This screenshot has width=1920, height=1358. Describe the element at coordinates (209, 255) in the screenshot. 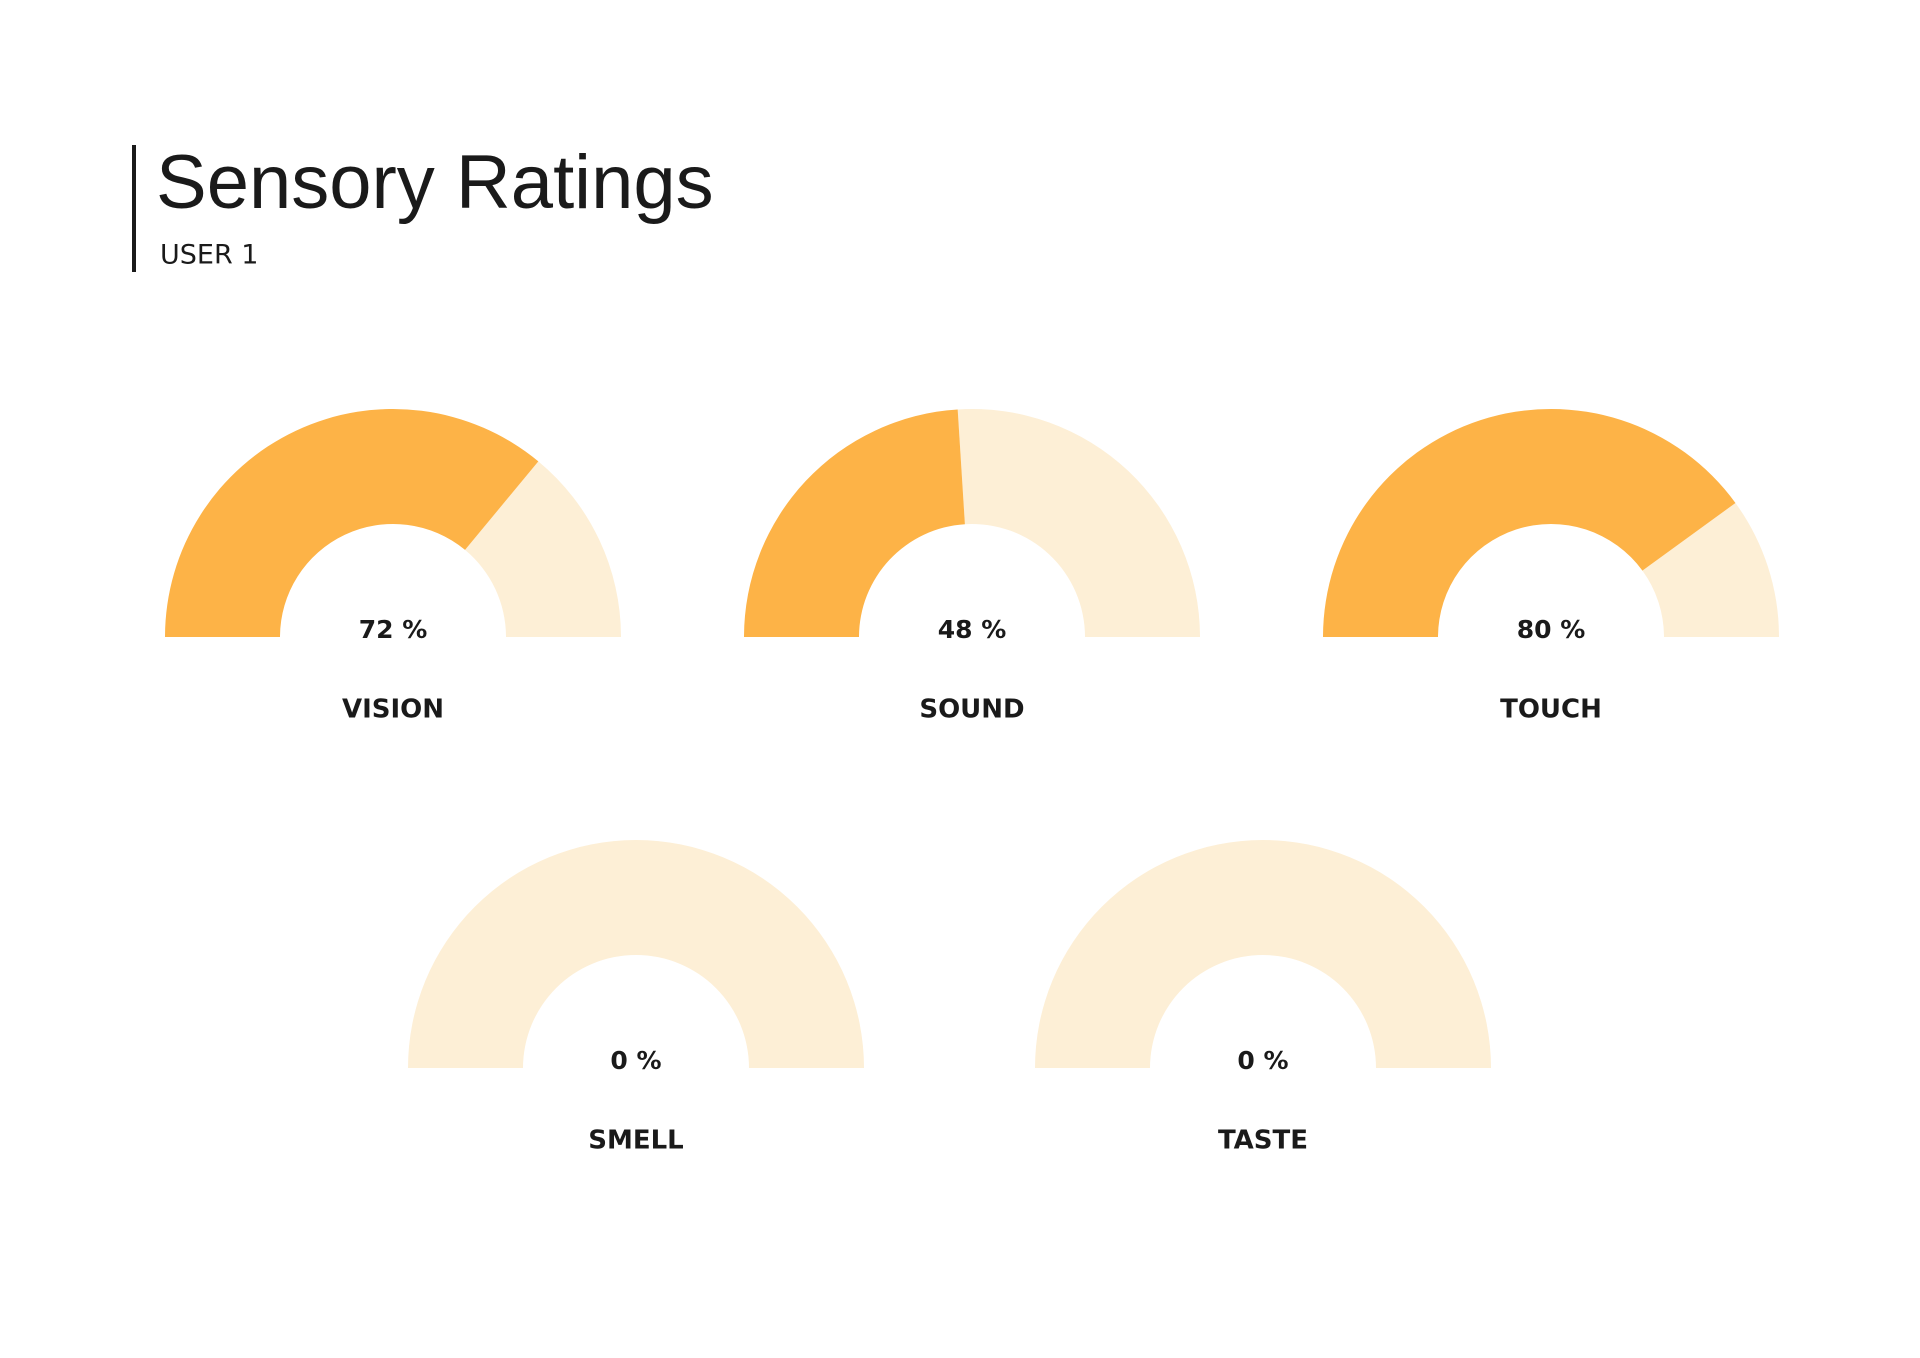

I see `page-subtitle: USER 1` at that location.